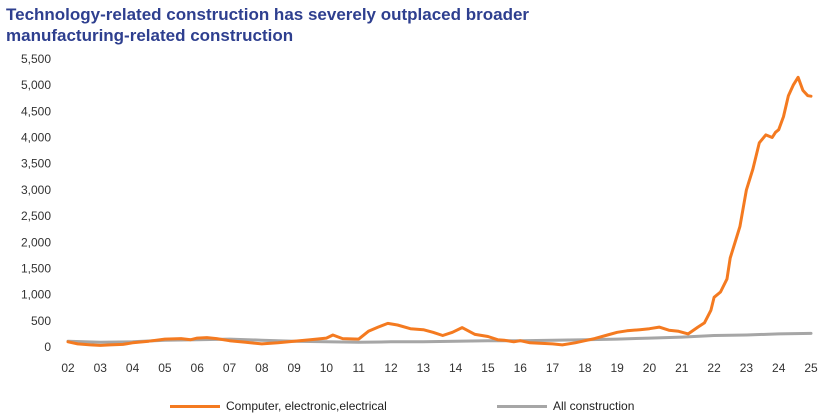 The image size is (830, 420). What do you see at coordinates (553, 368) in the screenshot?
I see `x-tick-label: 17` at bounding box center [553, 368].